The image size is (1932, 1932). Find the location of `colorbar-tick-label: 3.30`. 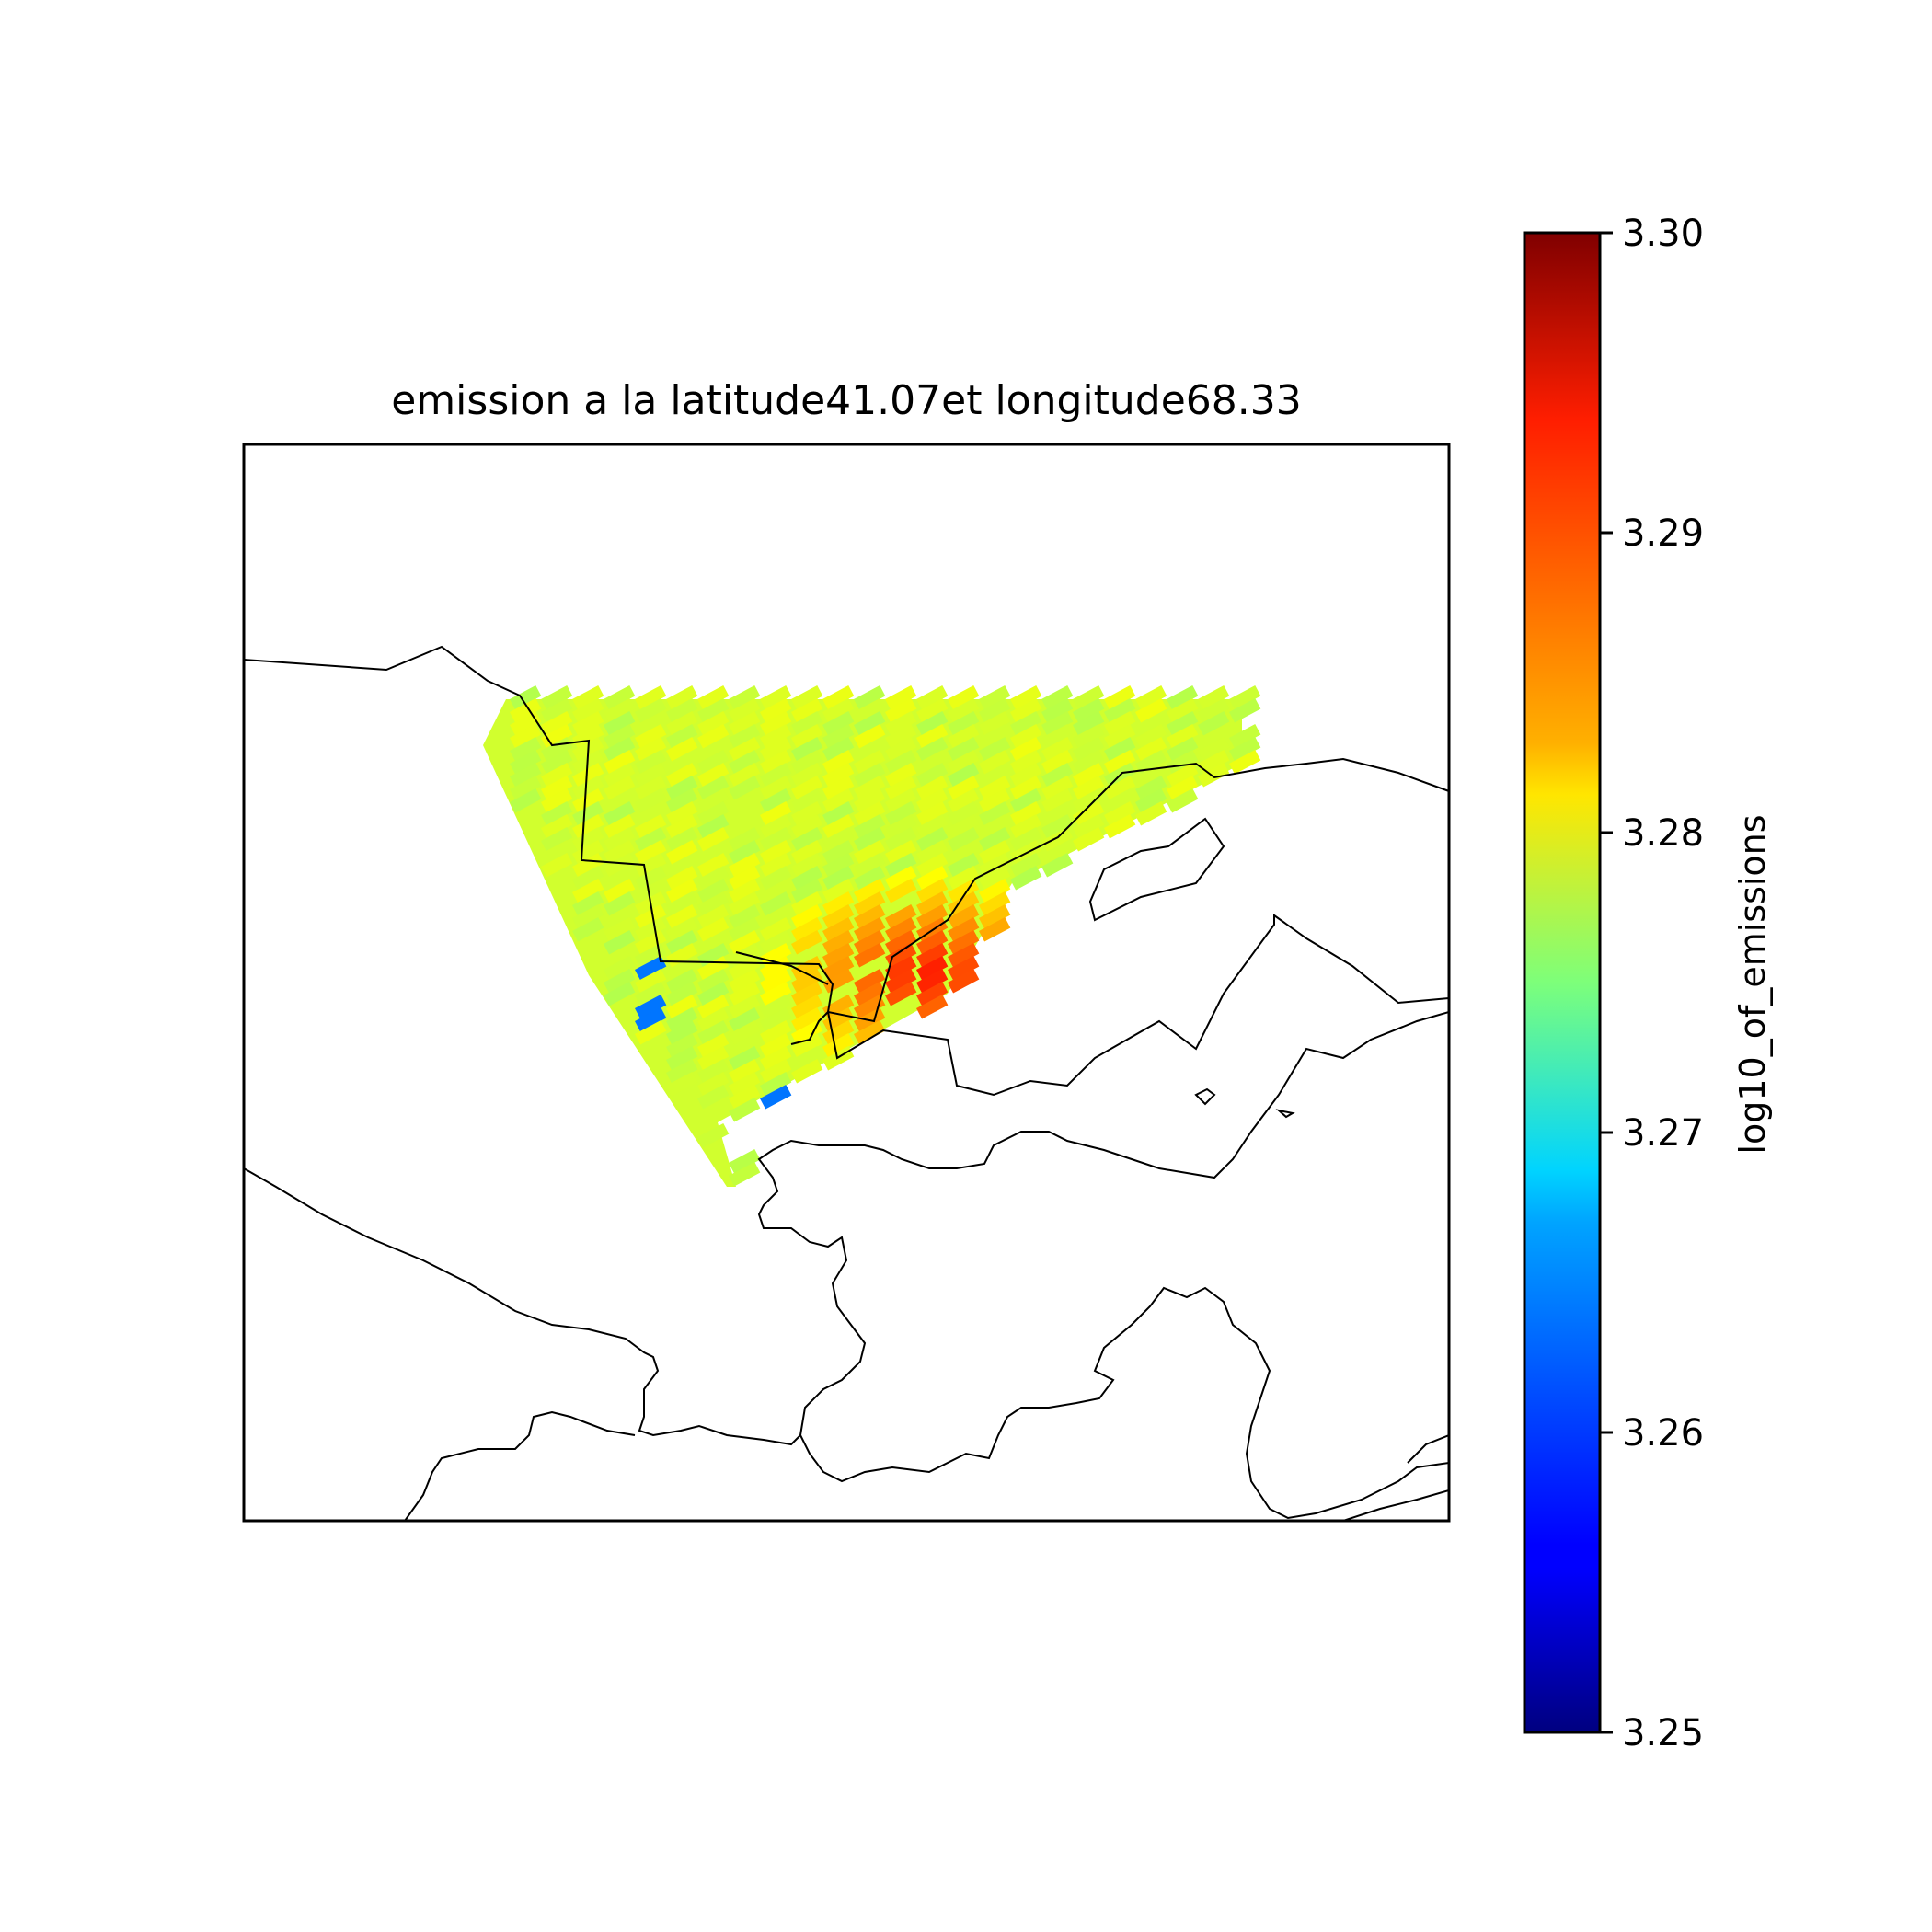

colorbar-tick-label: 3.30 is located at coordinates (1663, 234).